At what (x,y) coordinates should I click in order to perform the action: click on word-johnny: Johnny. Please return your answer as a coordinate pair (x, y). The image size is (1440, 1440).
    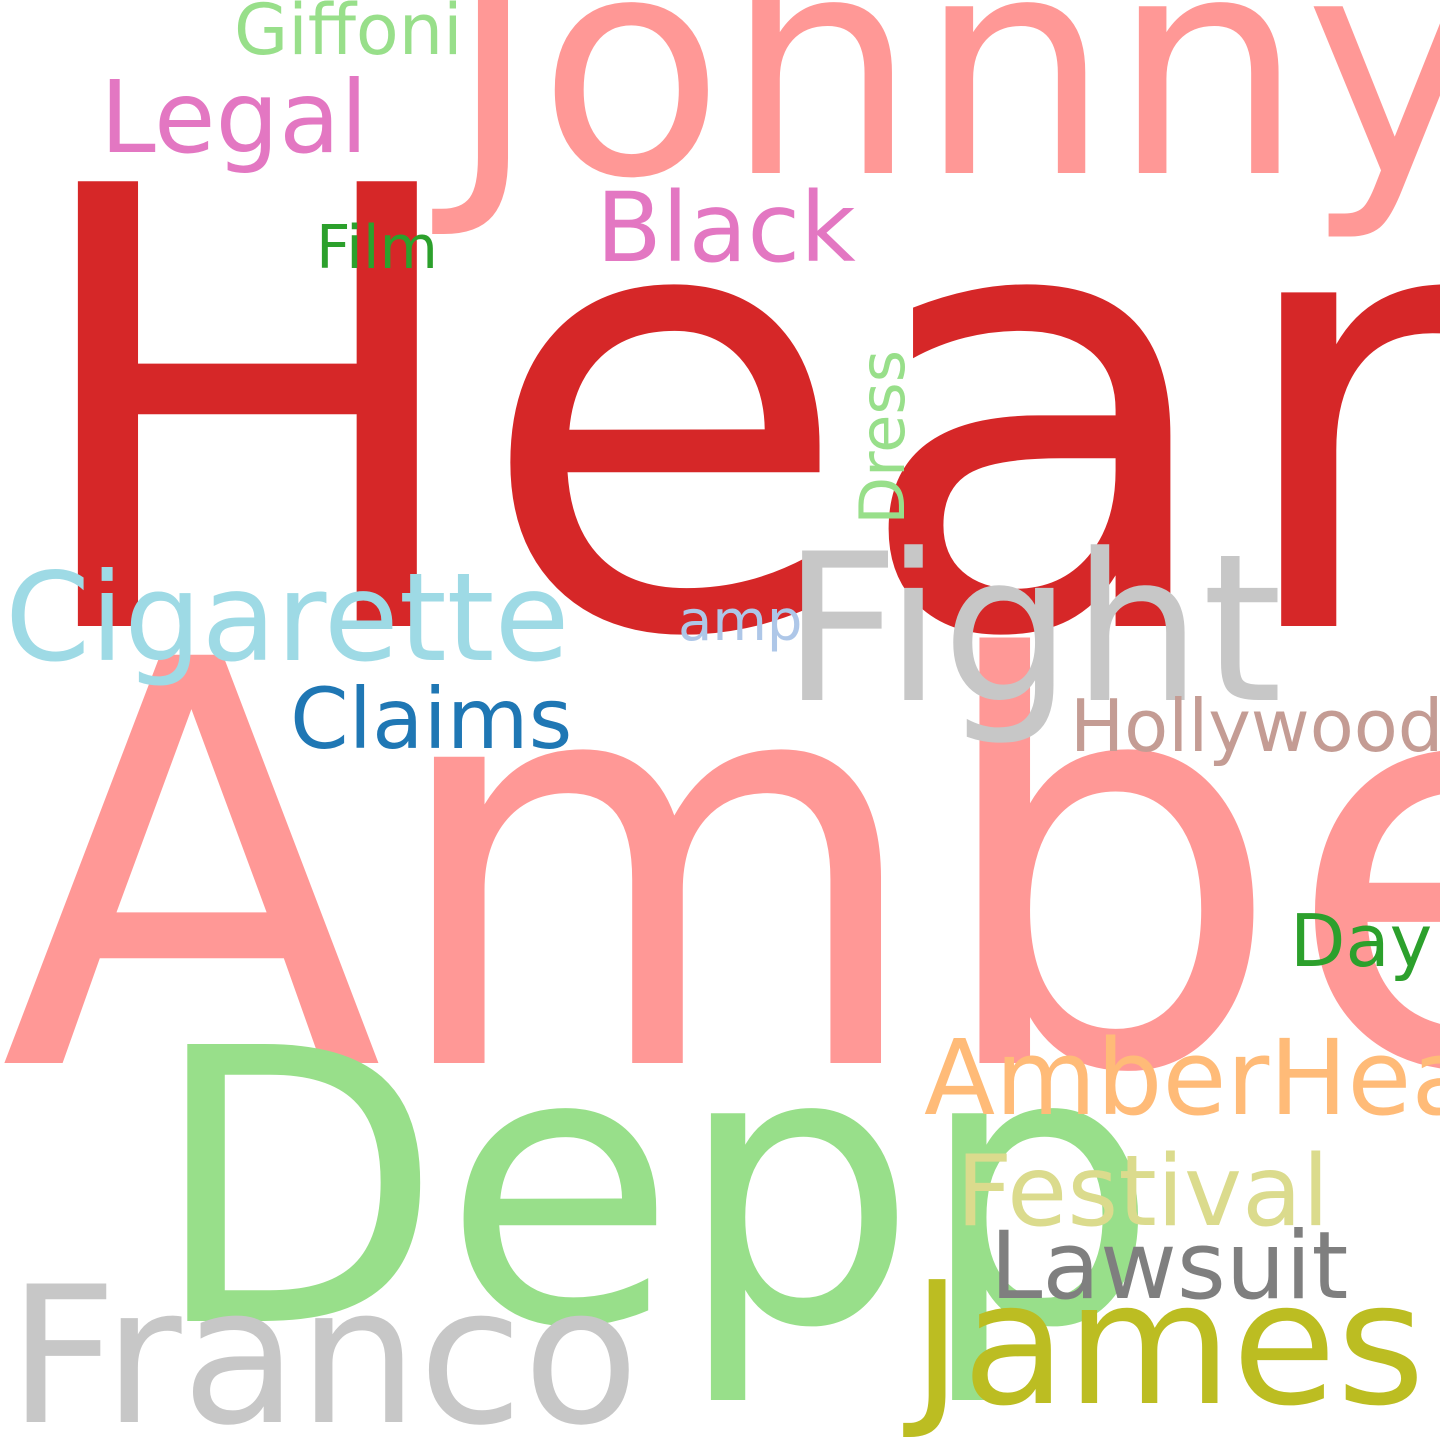
    Looking at the image, I should click on (944, 122).